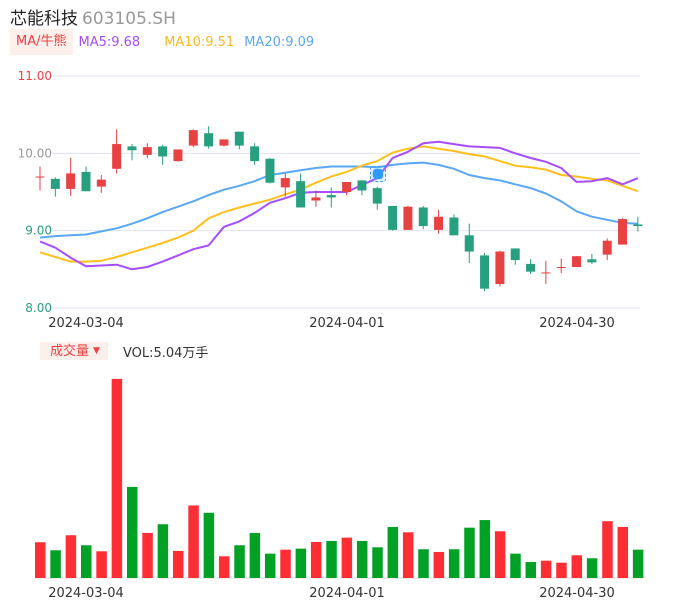  Describe the element at coordinates (70, 351) in the screenshot. I see `volume-tab-label: 成交量` at that location.